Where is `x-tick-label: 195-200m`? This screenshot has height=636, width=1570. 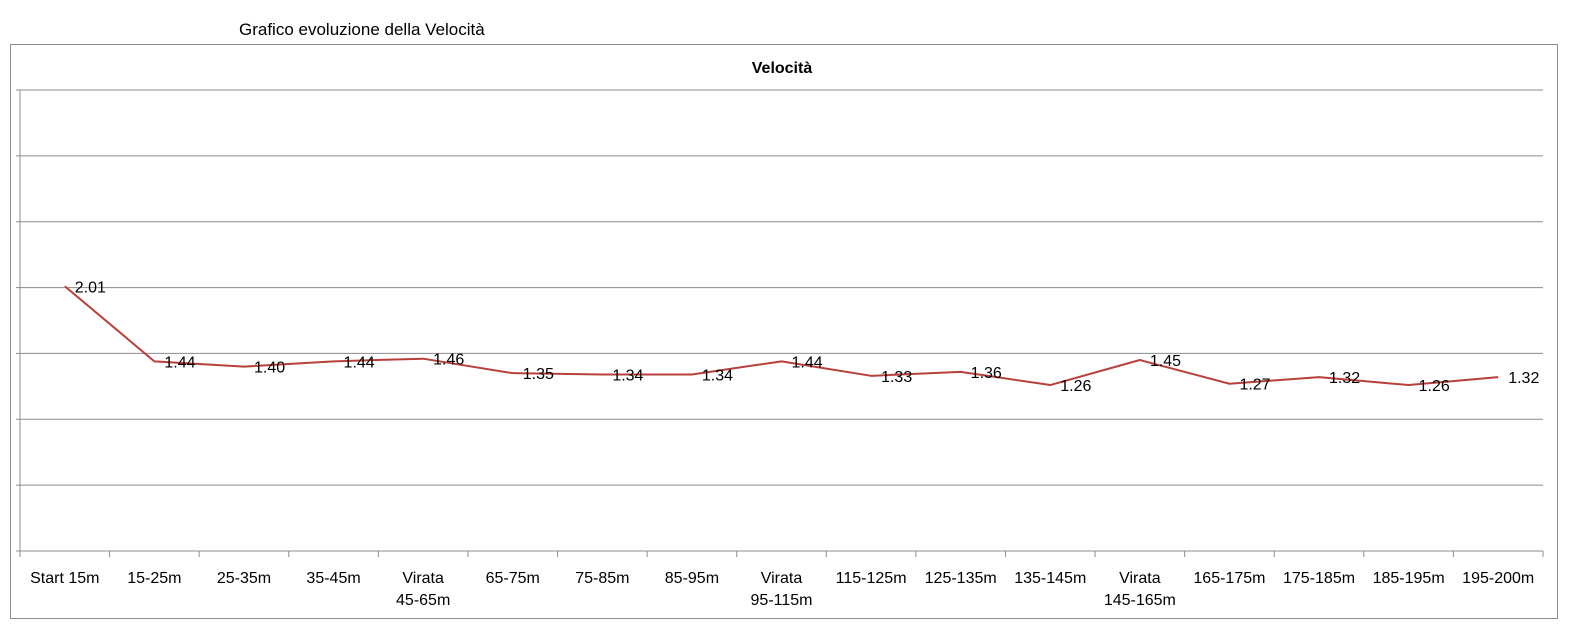 x-tick-label: 195-200m is located at coordinates (1498, 578).